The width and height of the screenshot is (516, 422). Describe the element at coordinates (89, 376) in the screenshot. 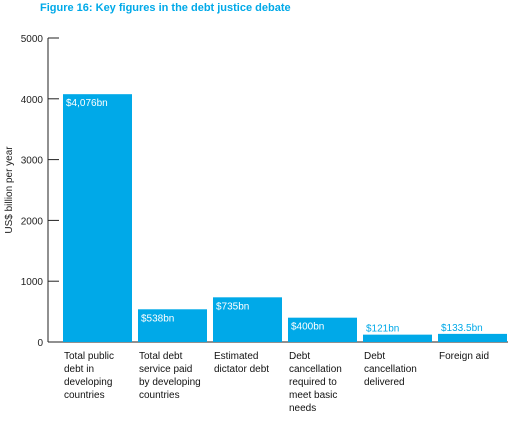

I see `category-label: Total public debt in developing countries` at that location.